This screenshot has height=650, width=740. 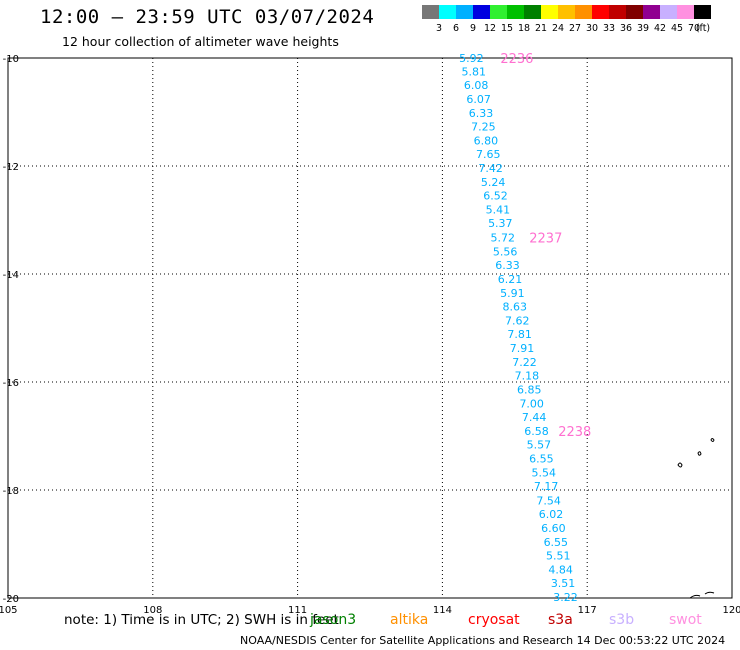 I want to click on swh-value: 6.21, so click(x=510, y=279).